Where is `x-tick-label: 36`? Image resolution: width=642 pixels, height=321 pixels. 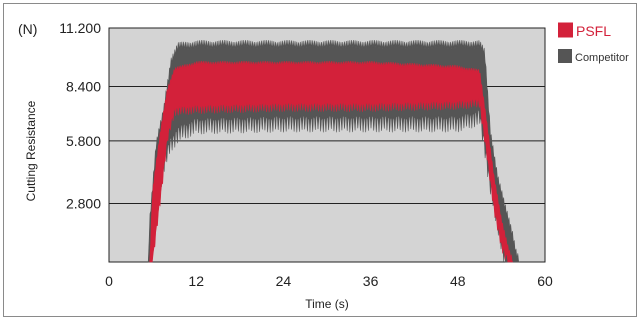 x-tick-label: 36 is located at coordinates (371, 281).